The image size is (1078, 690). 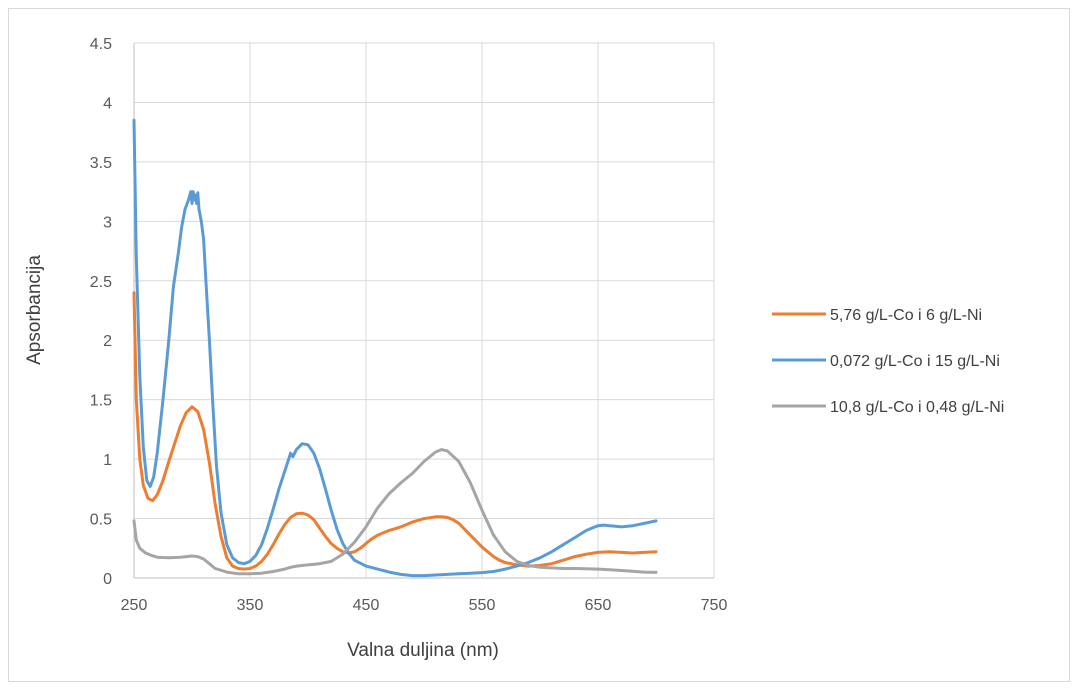 What do you see at coordinates (101, 282) in the screenshot?
I see `y-tick-label: 2.5` at bounding box center [101, 282].